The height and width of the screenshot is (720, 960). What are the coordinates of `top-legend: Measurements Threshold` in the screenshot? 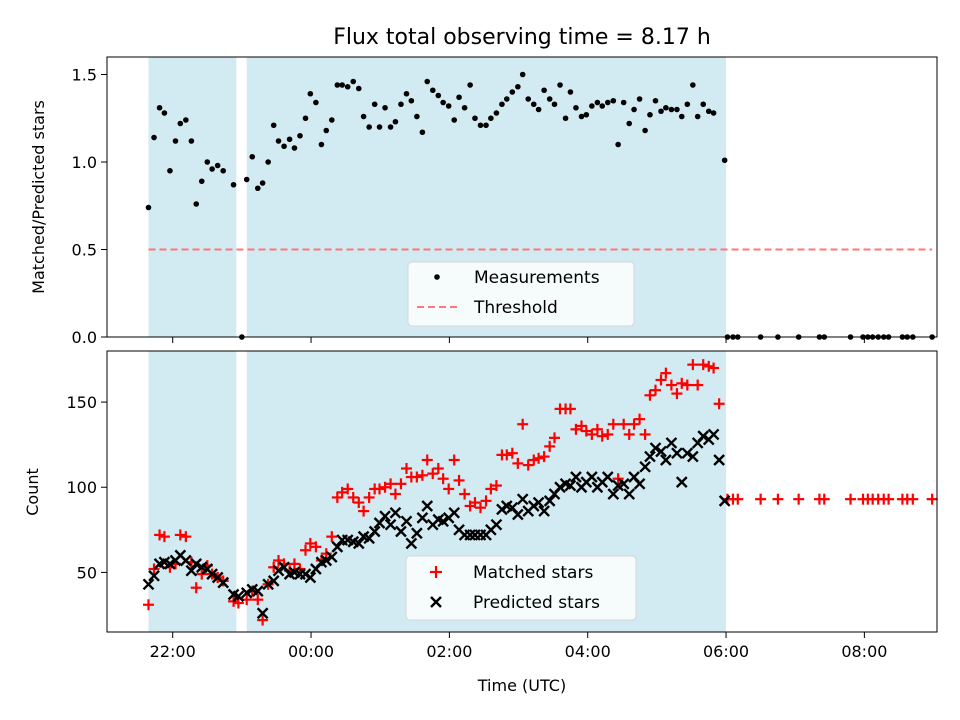 It's located at (521, 294).